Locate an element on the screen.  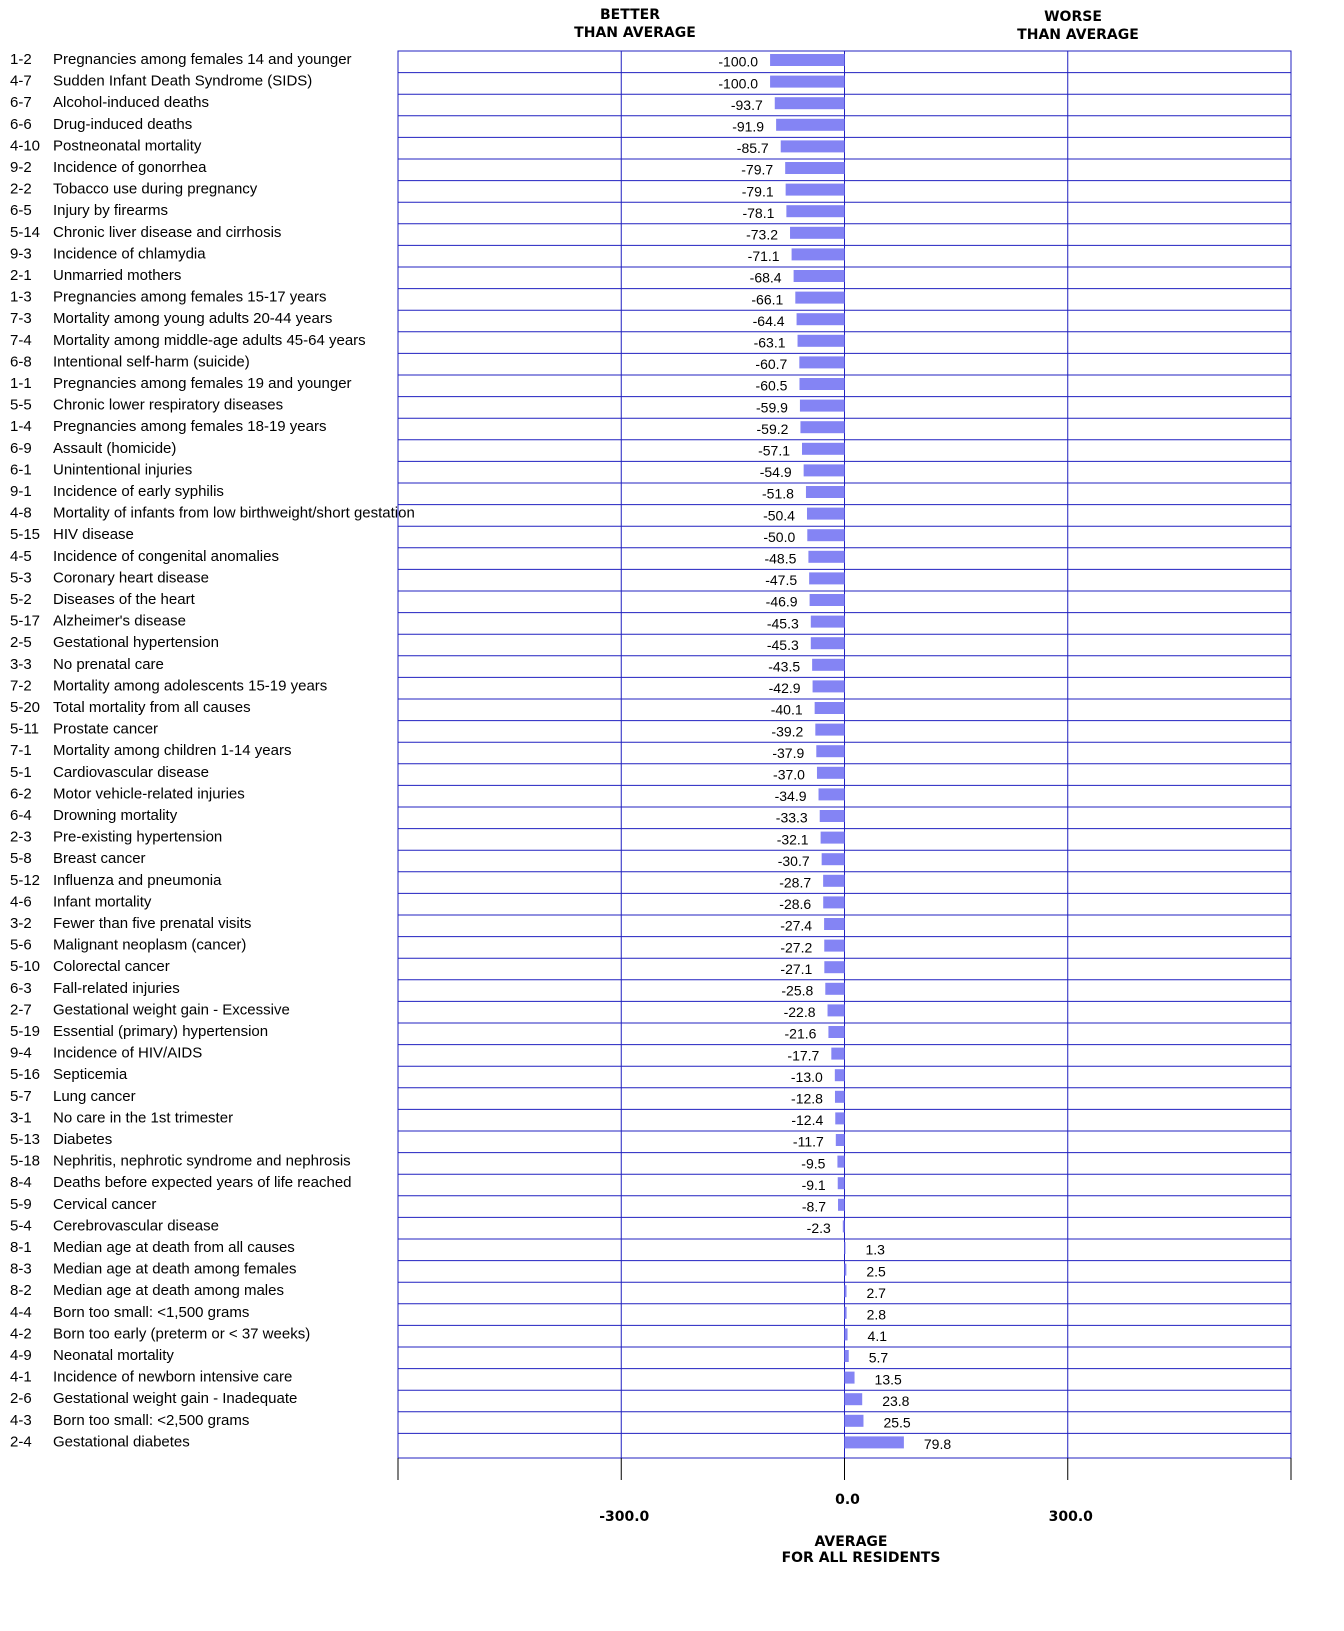
row-label: Pregnancies among females 19 and younger is located at coordinates (202, 383).